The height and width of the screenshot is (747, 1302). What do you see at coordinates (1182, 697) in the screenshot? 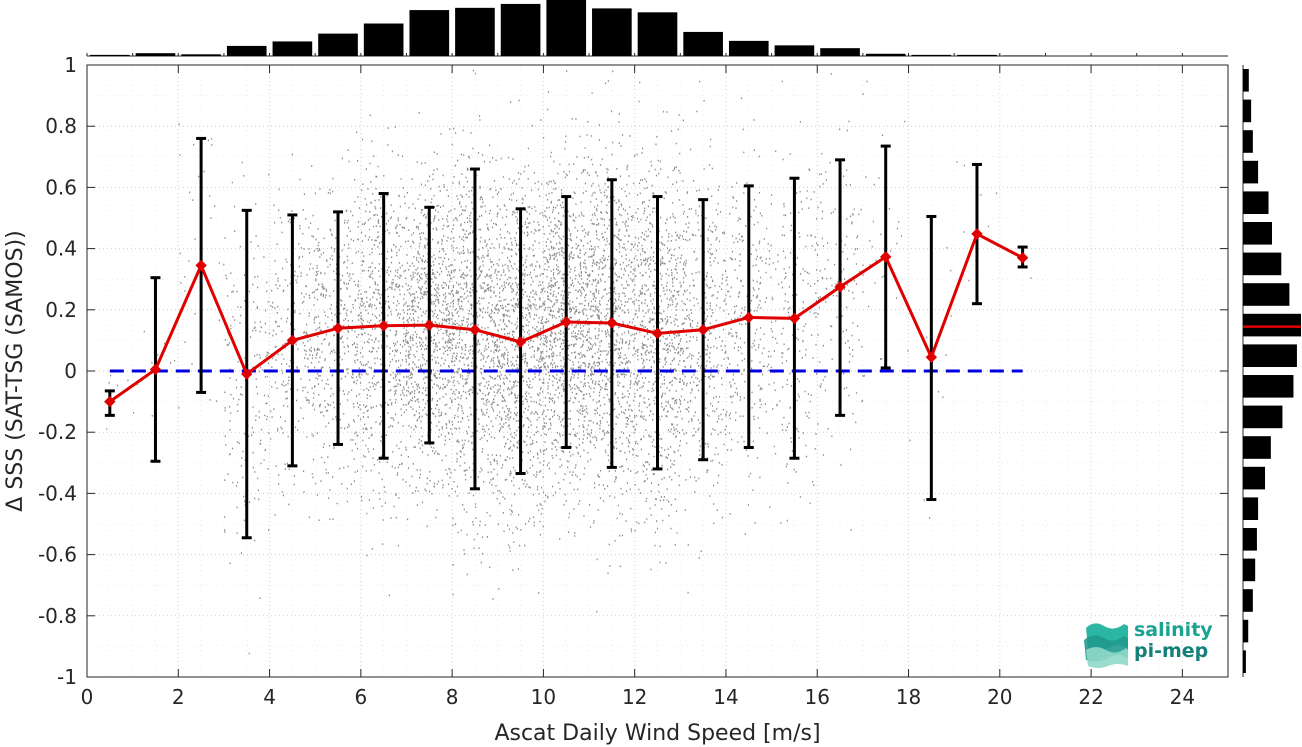
I see `x-tick-label: 24` at bounding box center [1182, 697].